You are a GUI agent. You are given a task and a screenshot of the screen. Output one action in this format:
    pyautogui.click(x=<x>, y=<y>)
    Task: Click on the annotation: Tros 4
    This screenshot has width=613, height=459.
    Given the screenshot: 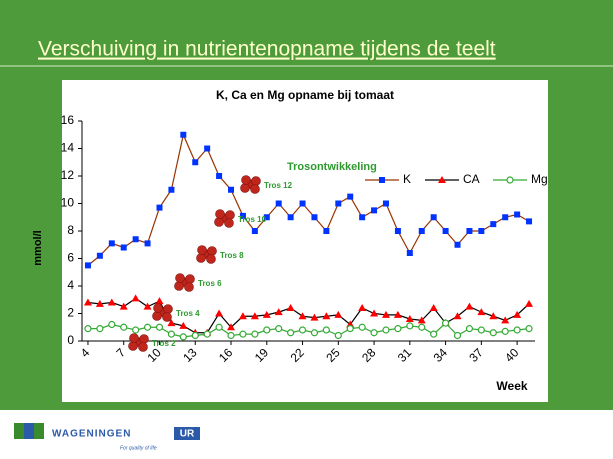 What is the action you would take?
    pyautogui.click(x=188, y=313)
    